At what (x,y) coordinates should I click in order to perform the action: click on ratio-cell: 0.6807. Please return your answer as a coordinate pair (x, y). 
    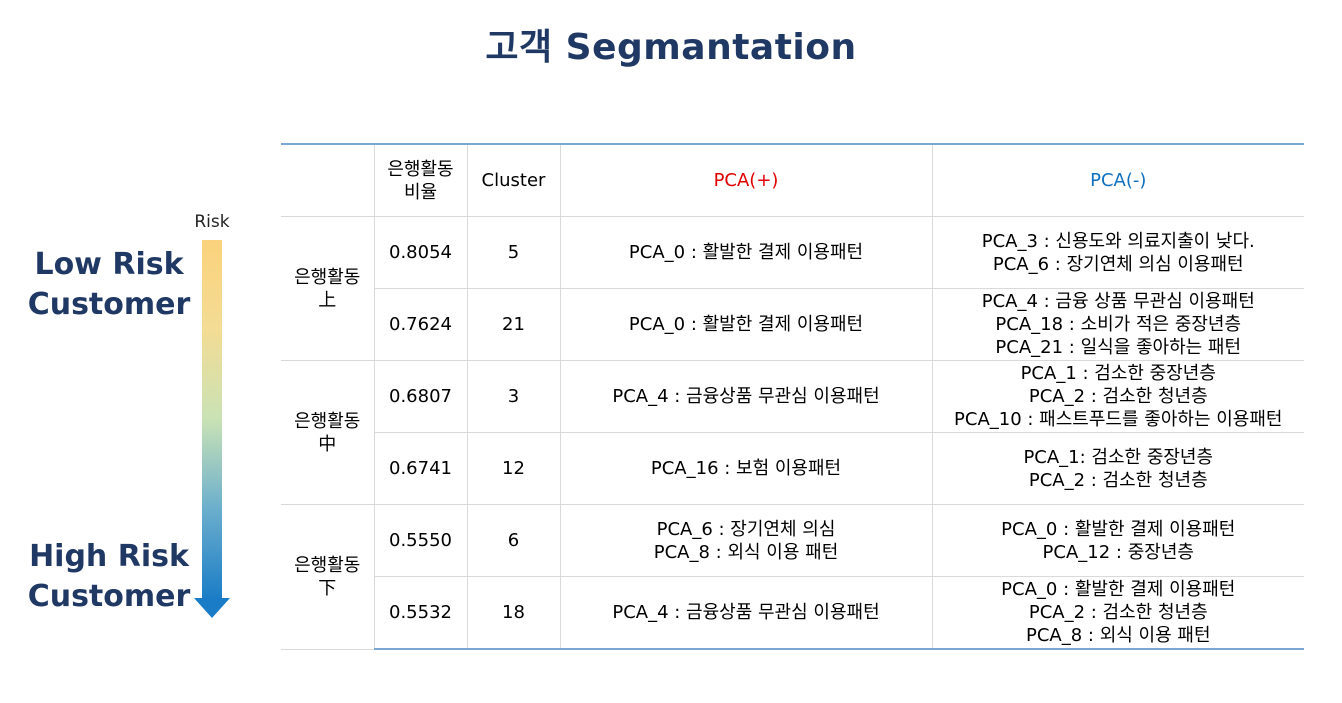
    Looking at the image, I should click on (420, 396).